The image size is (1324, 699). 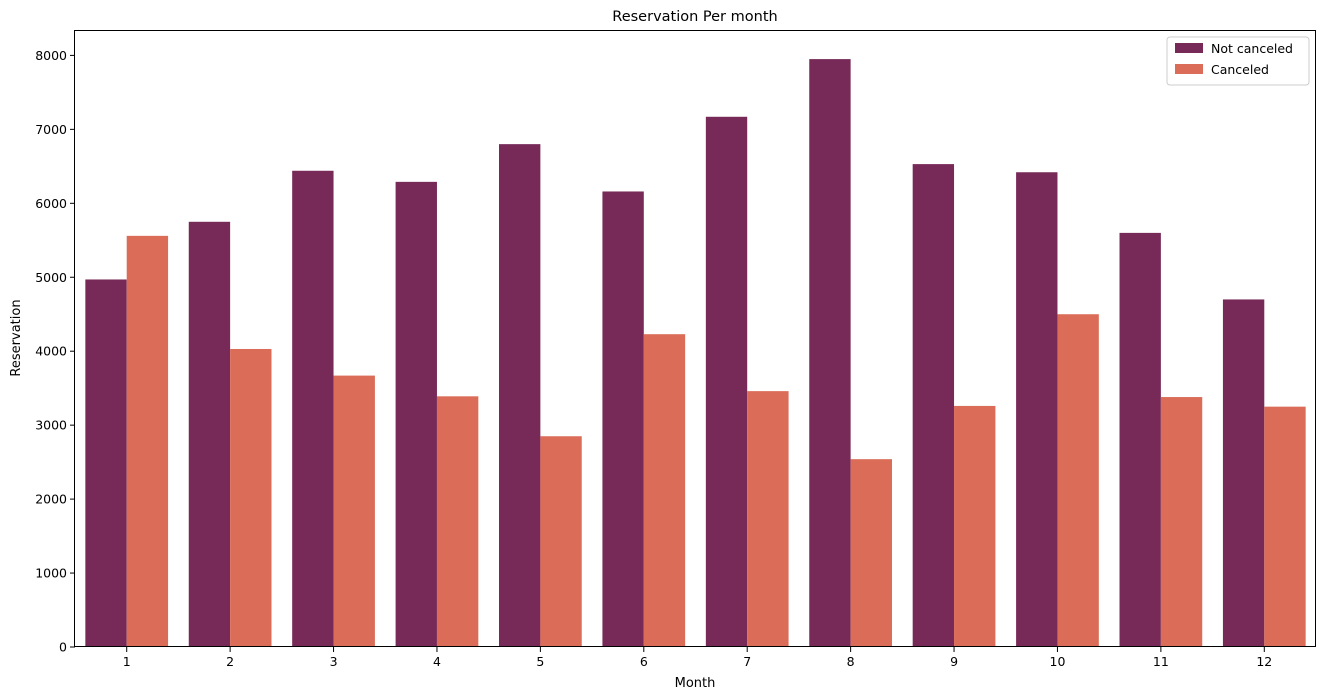 I want to click on y-axis: 0 1000 2000 3000 4000 5000 6000 7000 8000, so click(x=55, y=351).